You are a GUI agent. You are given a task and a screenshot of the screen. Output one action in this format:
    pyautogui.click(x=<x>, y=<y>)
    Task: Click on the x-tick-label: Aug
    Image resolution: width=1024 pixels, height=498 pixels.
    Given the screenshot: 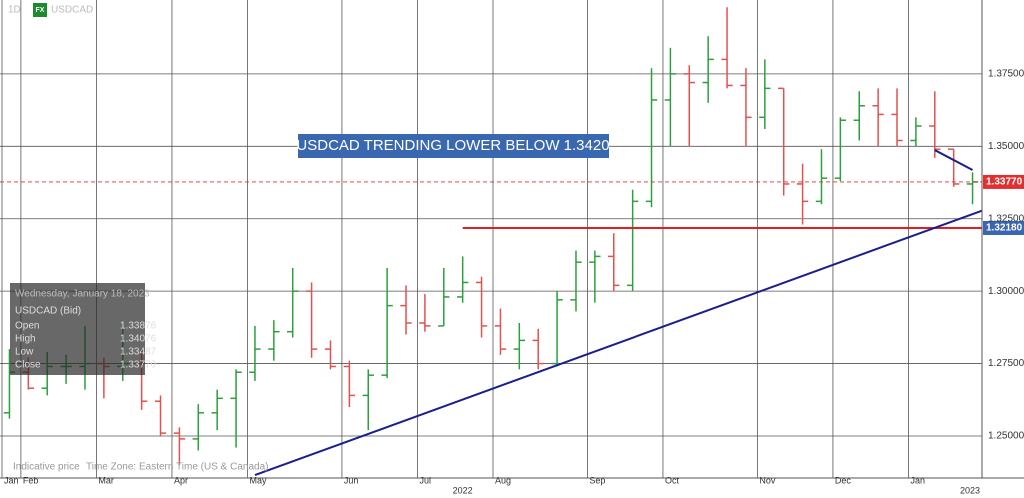 What is the action you would take?
    pyautogui.click(x=503, y=480)
    